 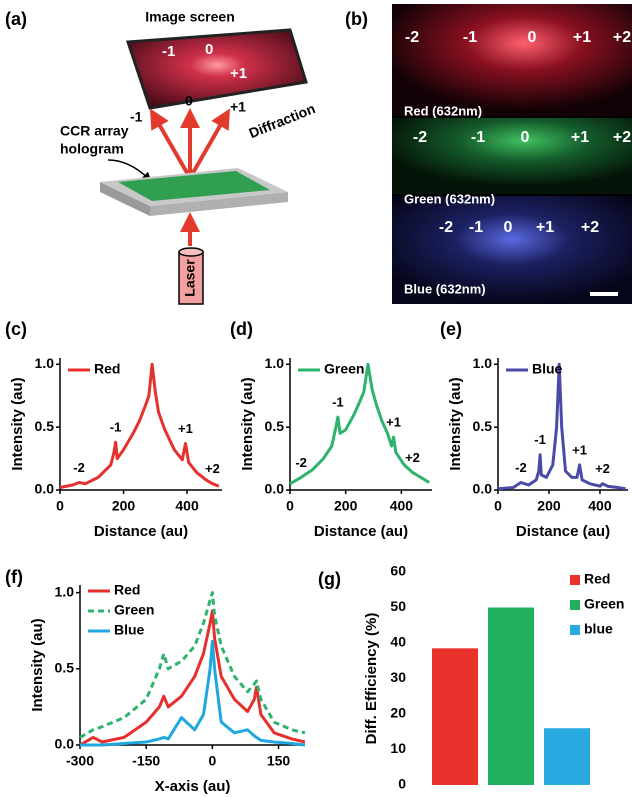 What do you see at coordinates (136, 117) in the screenshot?
I see `beam-order: -1` at bounding box center [136, 117].